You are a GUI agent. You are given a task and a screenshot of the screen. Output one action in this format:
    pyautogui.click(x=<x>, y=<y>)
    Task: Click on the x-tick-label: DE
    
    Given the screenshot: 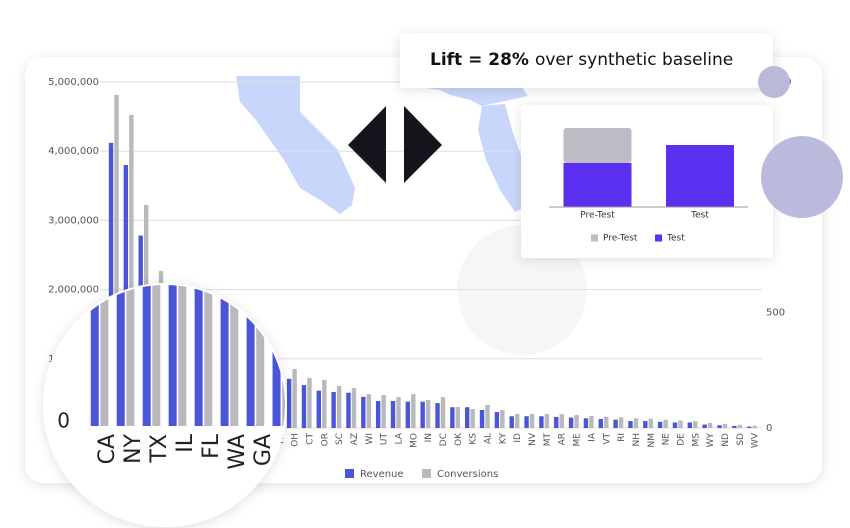 What is the action you would take?
    pyautogui.click(x=681, y=439)
    